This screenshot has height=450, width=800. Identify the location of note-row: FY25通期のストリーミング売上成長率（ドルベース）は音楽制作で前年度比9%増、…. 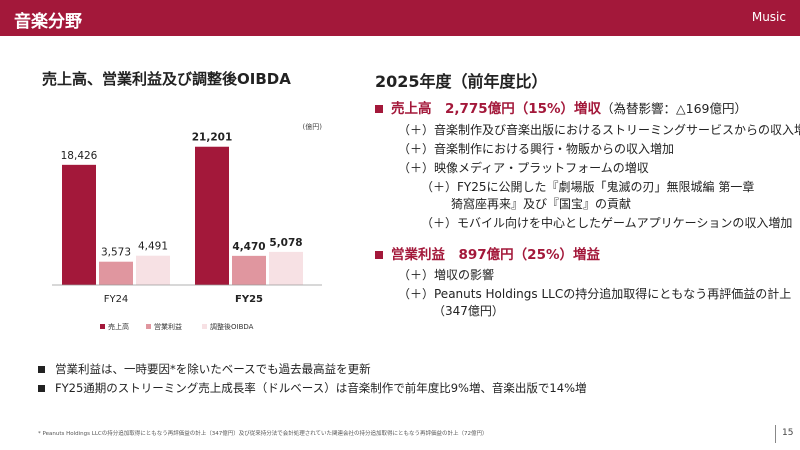
(312, 388).